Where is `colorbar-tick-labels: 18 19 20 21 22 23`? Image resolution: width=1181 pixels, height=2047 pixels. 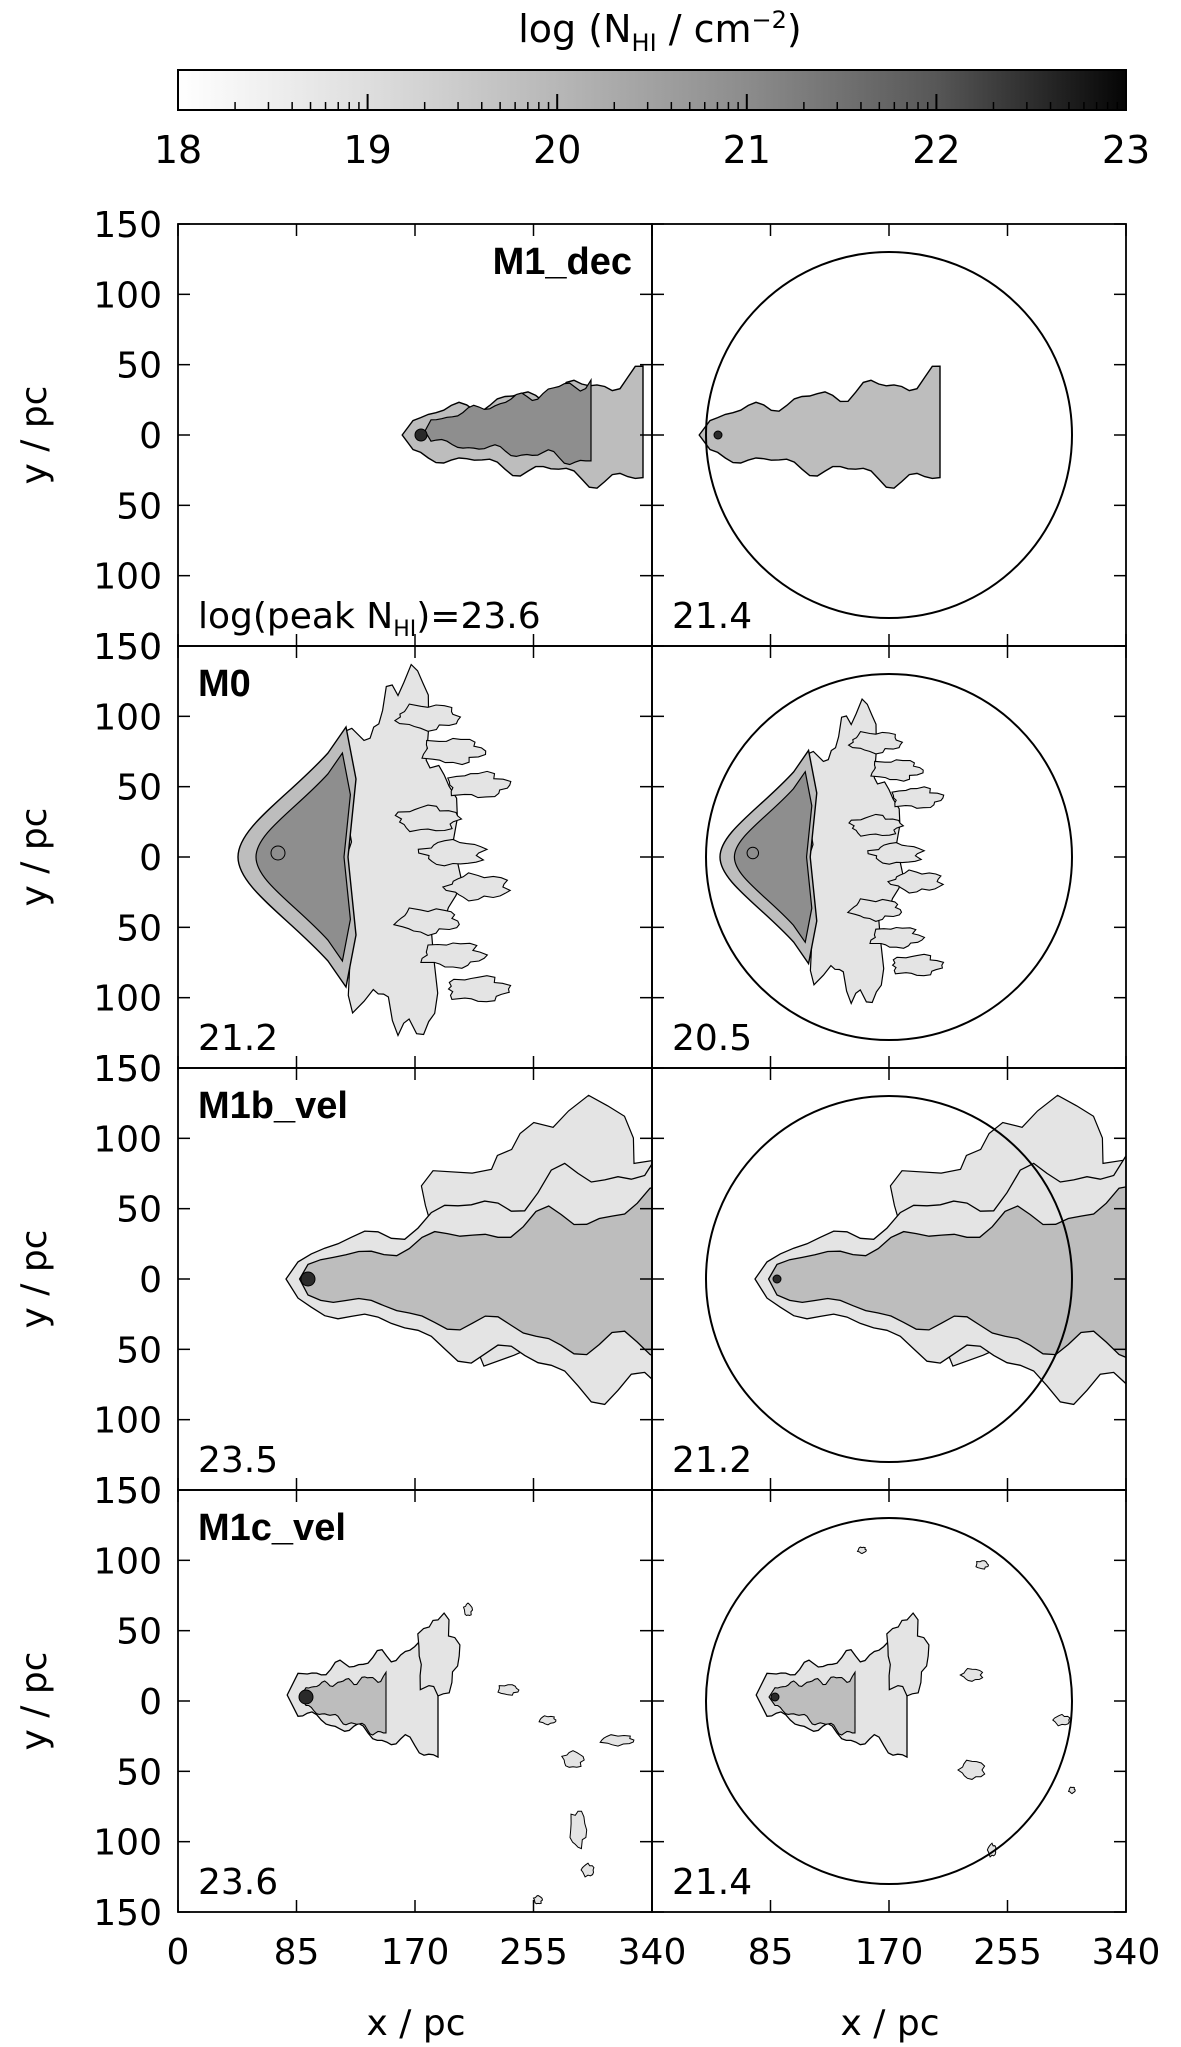
colorbar-tick-labels: 18 19 20 21 22 23 is located at coordinates (652, 150).